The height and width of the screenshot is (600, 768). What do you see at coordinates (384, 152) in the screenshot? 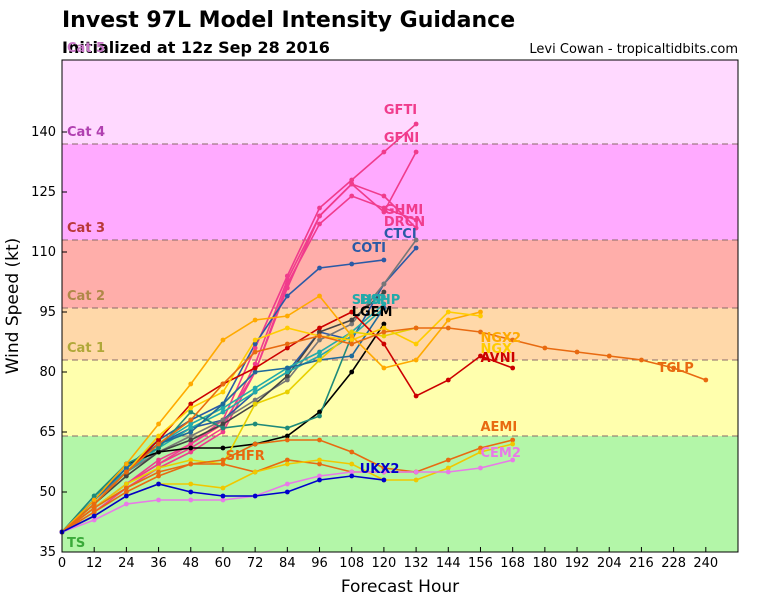
I see `data-point-gfti` at bounding box center [384, 152].